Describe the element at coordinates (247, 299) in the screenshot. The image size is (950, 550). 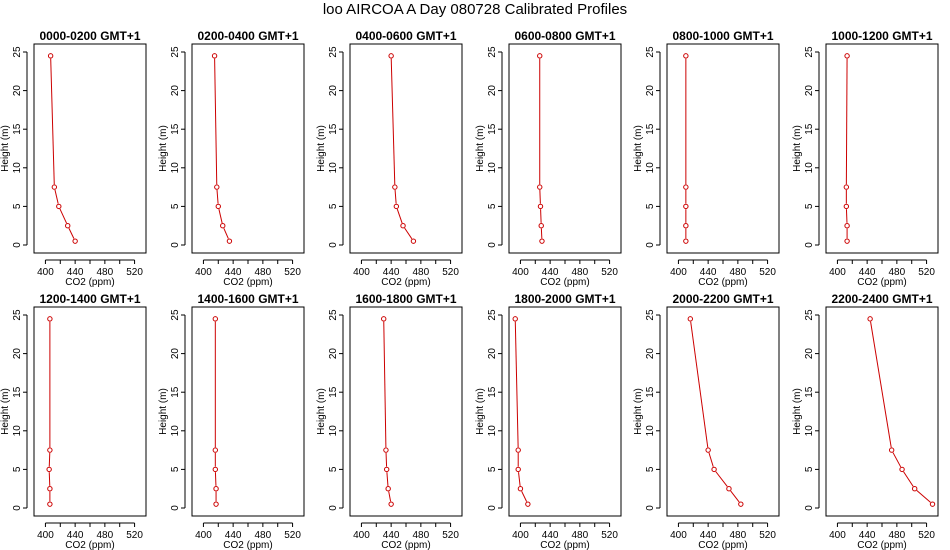
I see `panel-title: 1400-1600 GMT+1` at that location.